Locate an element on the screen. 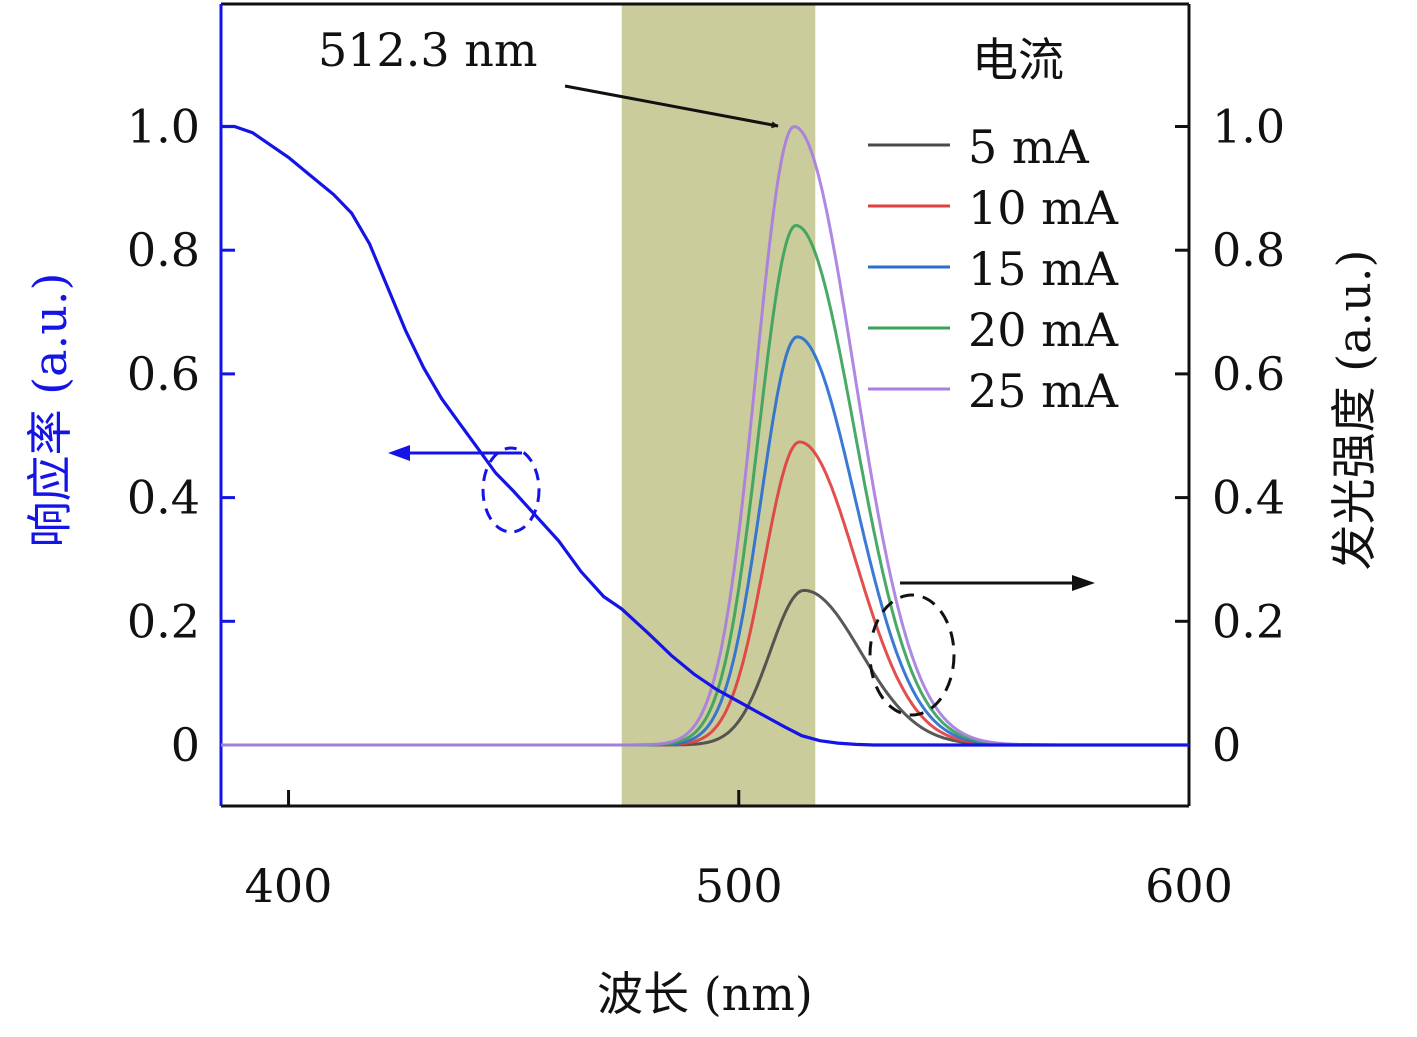 The width and height of the screenshot is (1417, 1037). x-axis-ticks: 400 500 600 is located at coordinates (739, 851).